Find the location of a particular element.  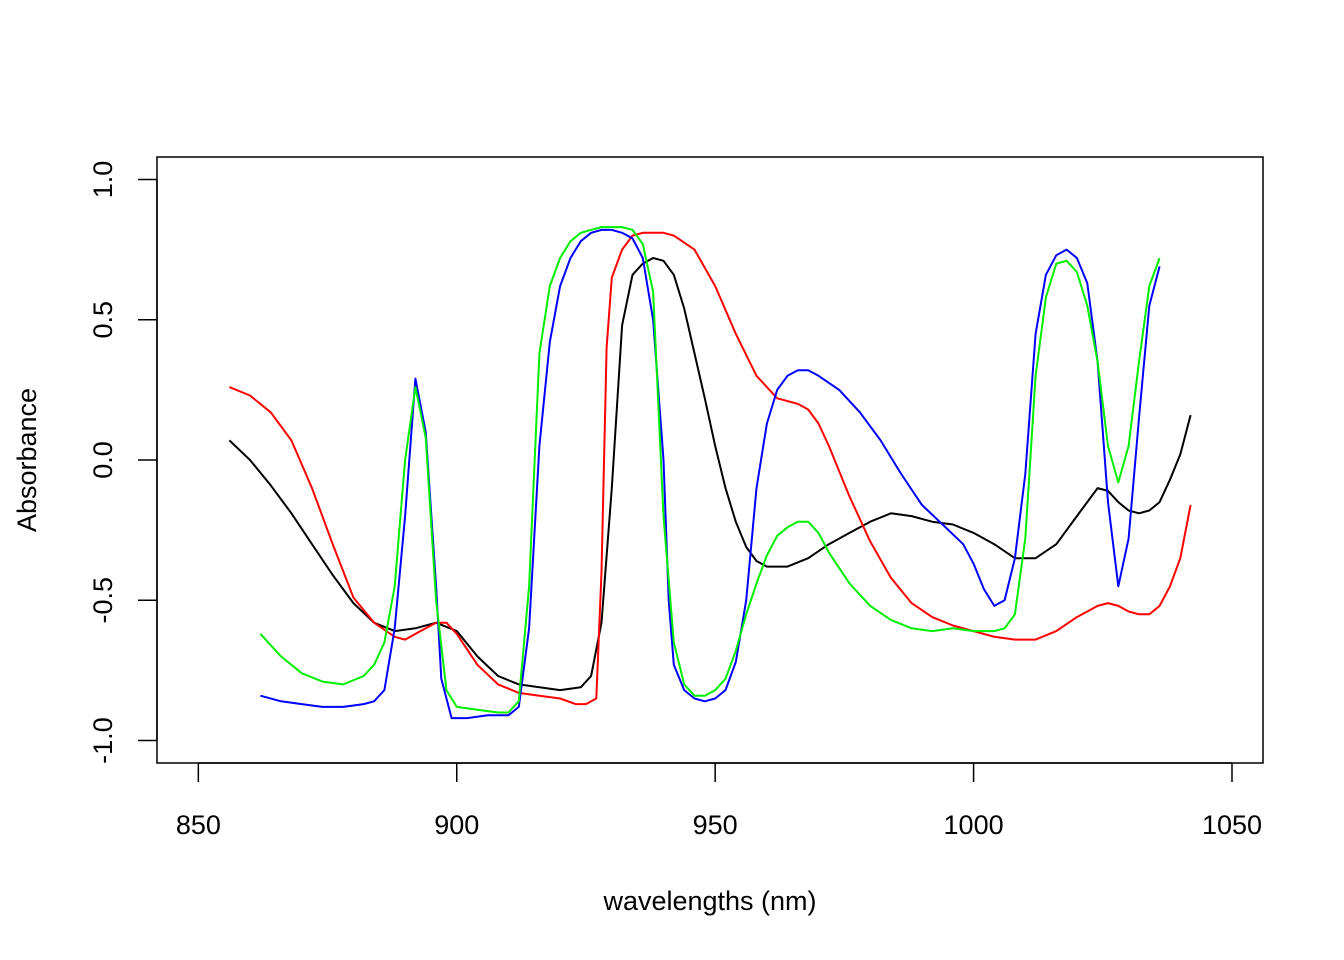

y-tick-label: 0.5 is located at coordinates (103, 320).